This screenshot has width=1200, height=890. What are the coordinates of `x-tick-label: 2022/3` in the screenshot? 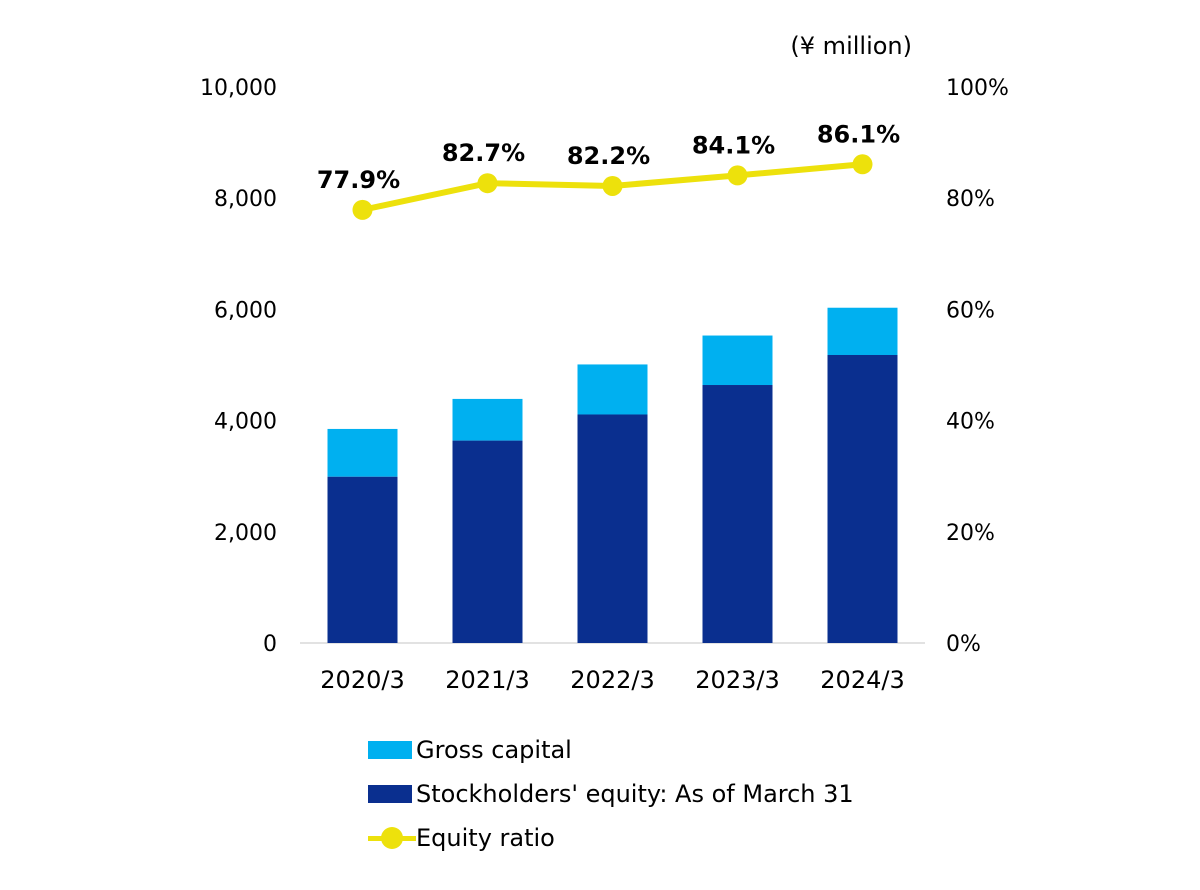 It's located at (612, 680).